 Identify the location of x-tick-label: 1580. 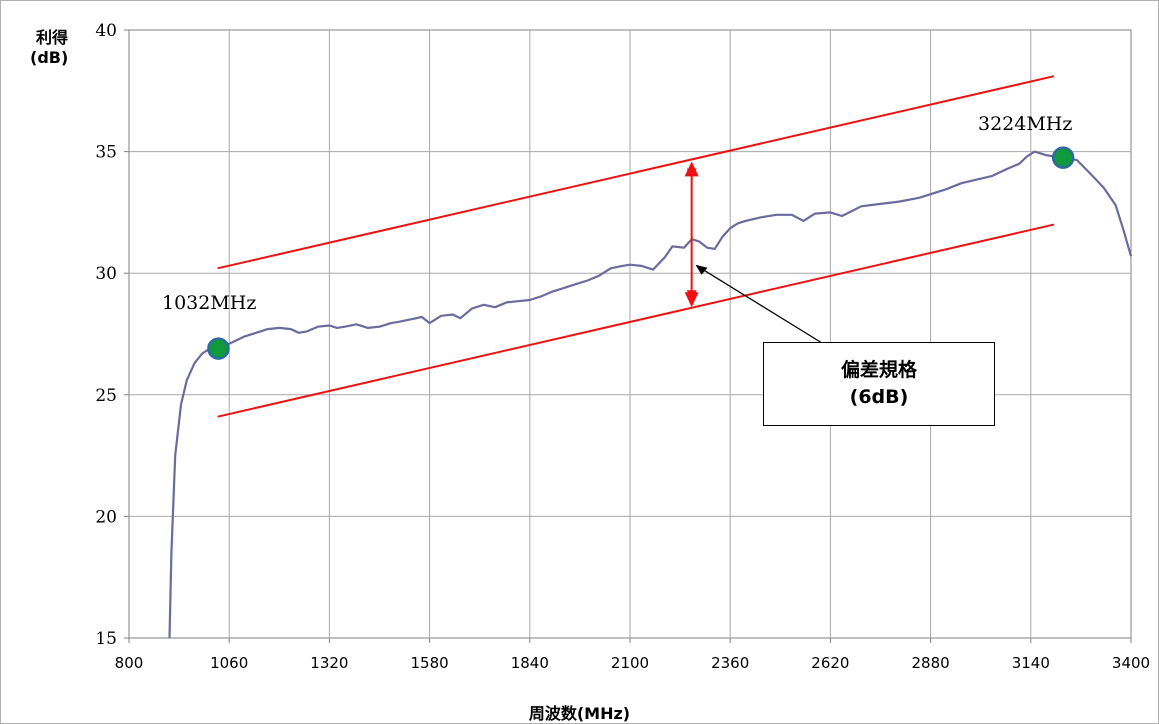
(430, 663).